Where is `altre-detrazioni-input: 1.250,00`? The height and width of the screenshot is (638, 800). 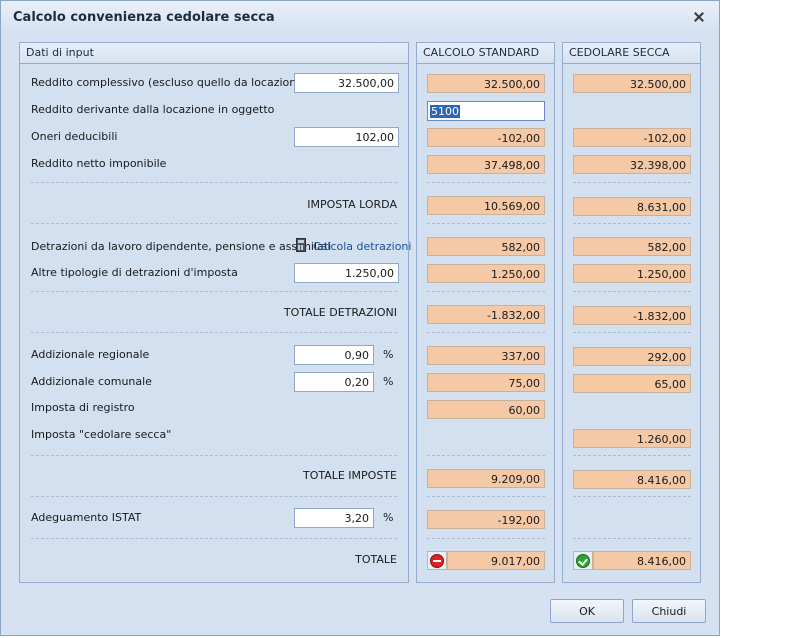 altre-detrazioni-input: 1.250,00 is located at coordinates (346, 273).